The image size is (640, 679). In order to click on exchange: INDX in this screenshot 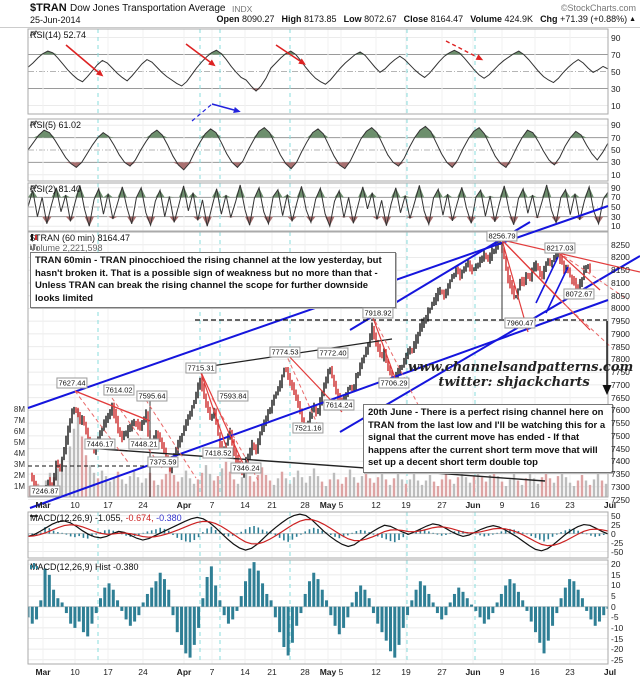, I will do `click(242, 9)`.